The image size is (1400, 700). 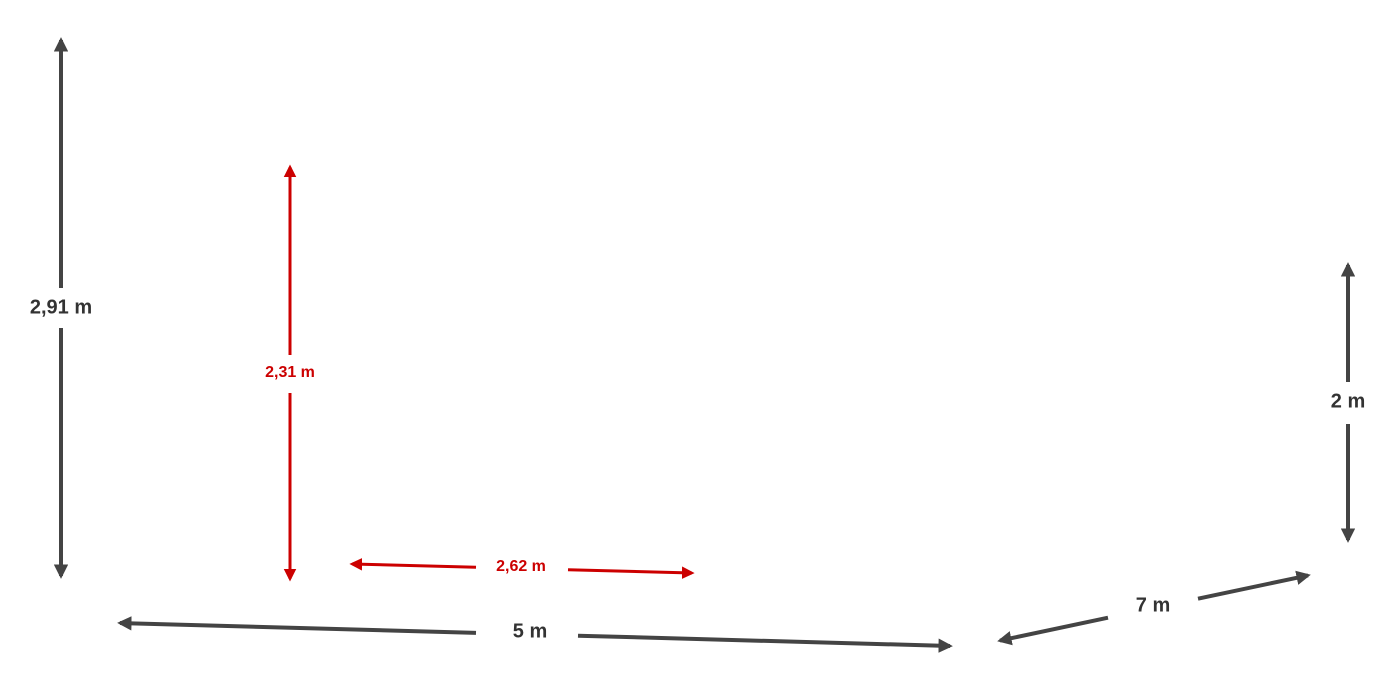 I want to click on dimension-depth: 7 m, so click(x=1154, y=608).